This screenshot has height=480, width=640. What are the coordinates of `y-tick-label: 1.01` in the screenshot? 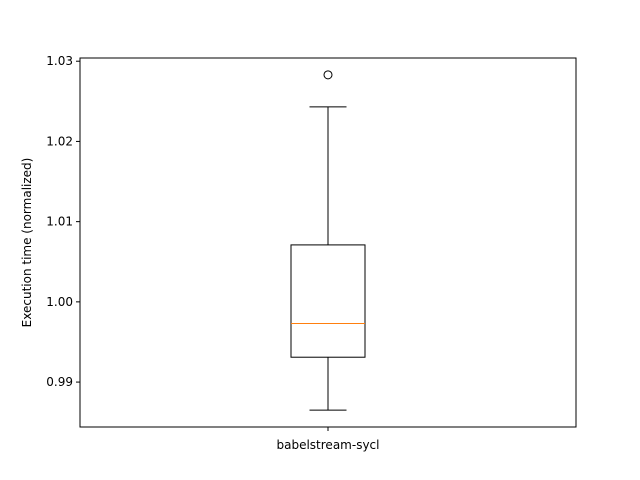 It's located at (59, 222).